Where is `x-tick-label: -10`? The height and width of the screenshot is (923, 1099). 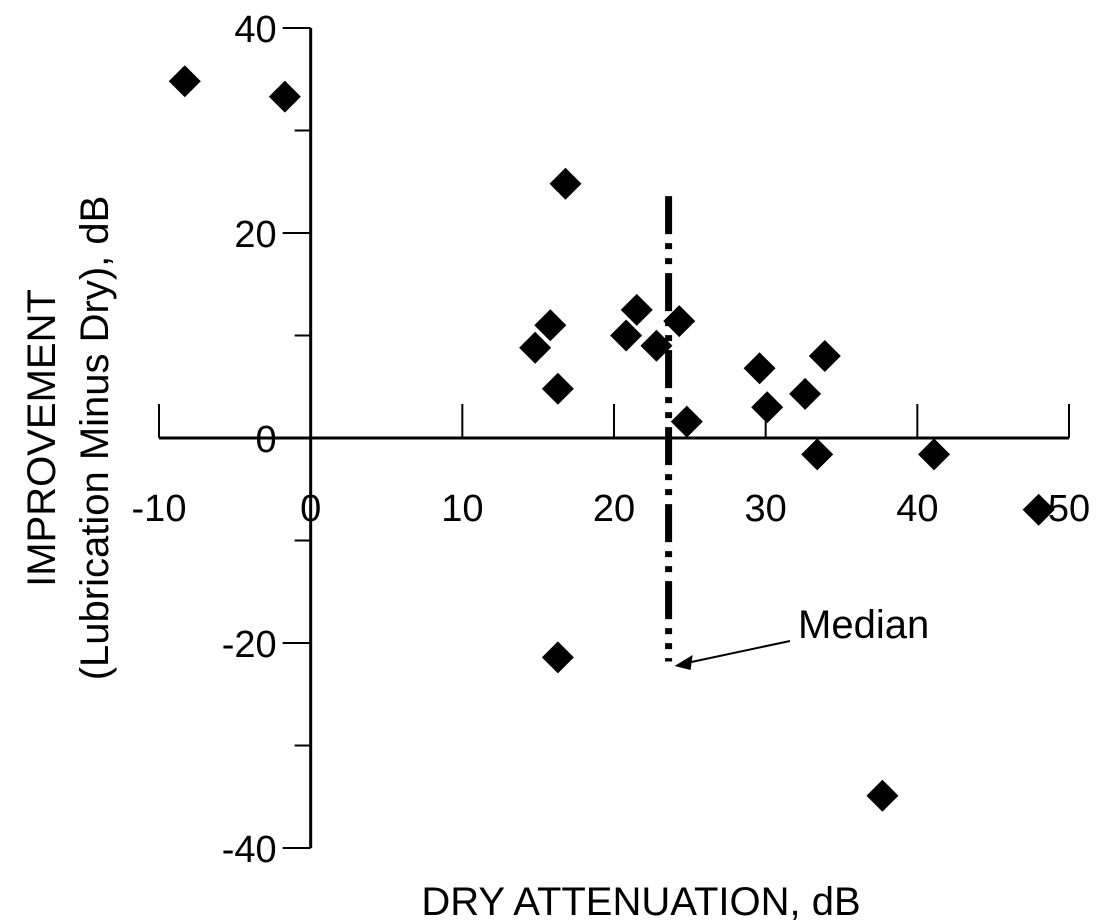
x-tick-label: -10 is located at coordinates (159, 509).